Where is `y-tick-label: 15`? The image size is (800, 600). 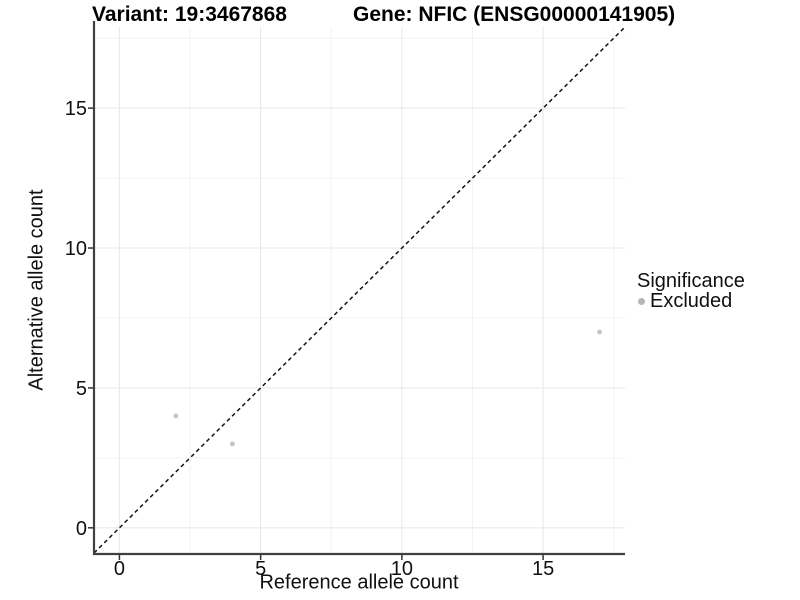
y-tick-label: 15 is located at coordinates (76, 109).